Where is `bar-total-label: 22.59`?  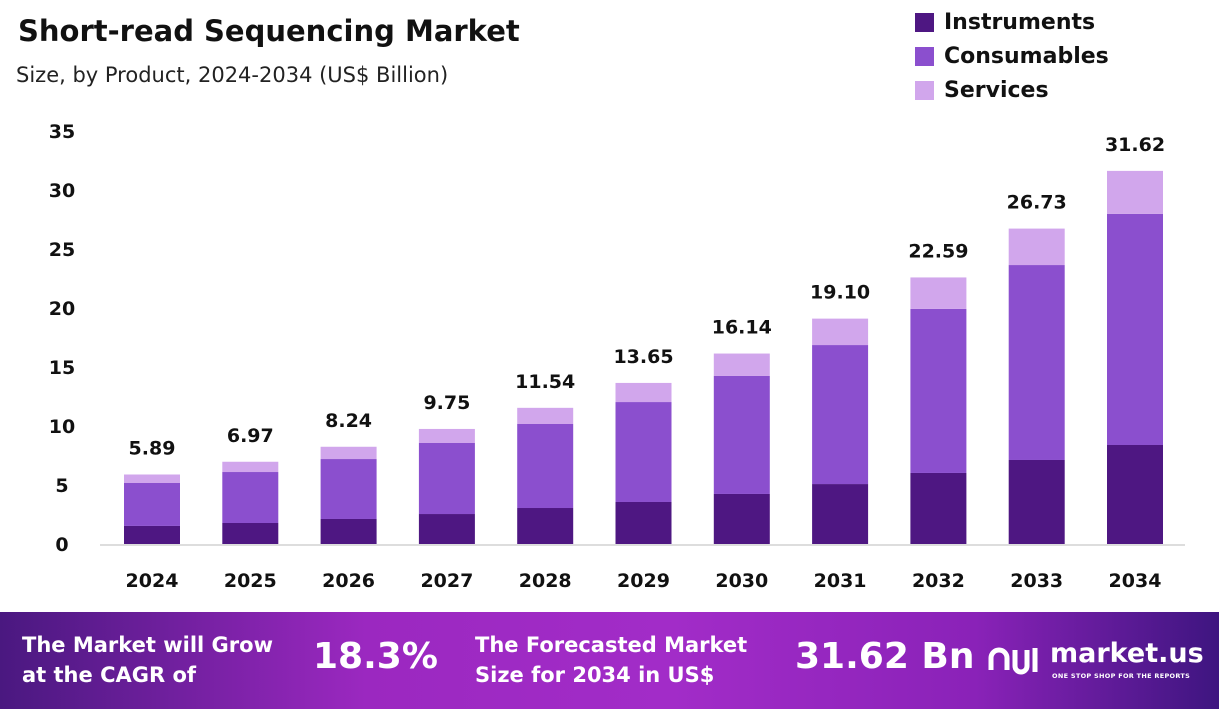 bar-total-label: 22.59 is located at coordinates (938, 251).